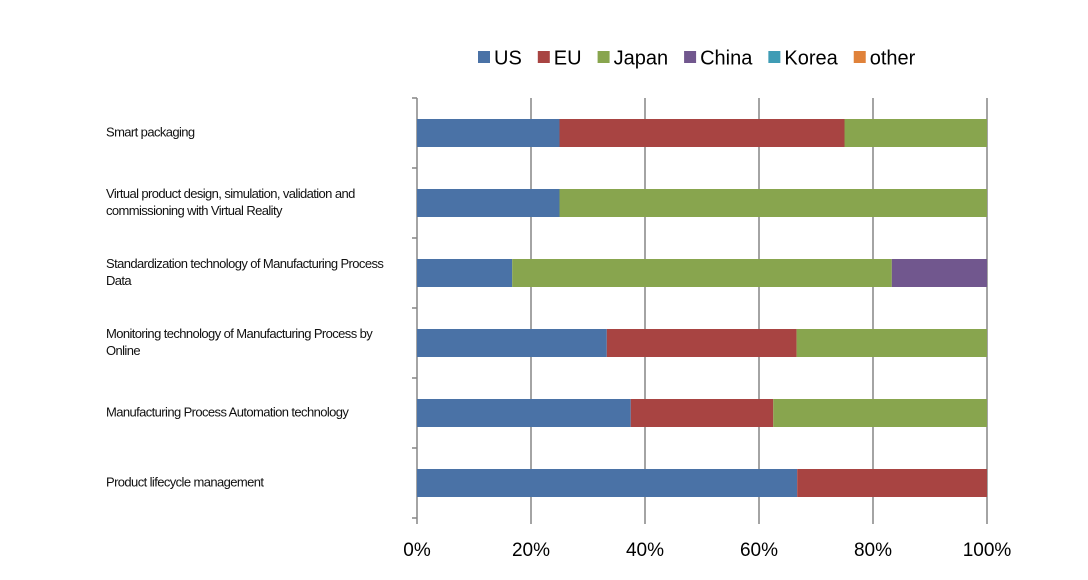 The image size is (1088, 580). I want to click on legend-item: US, so click(500, 58).